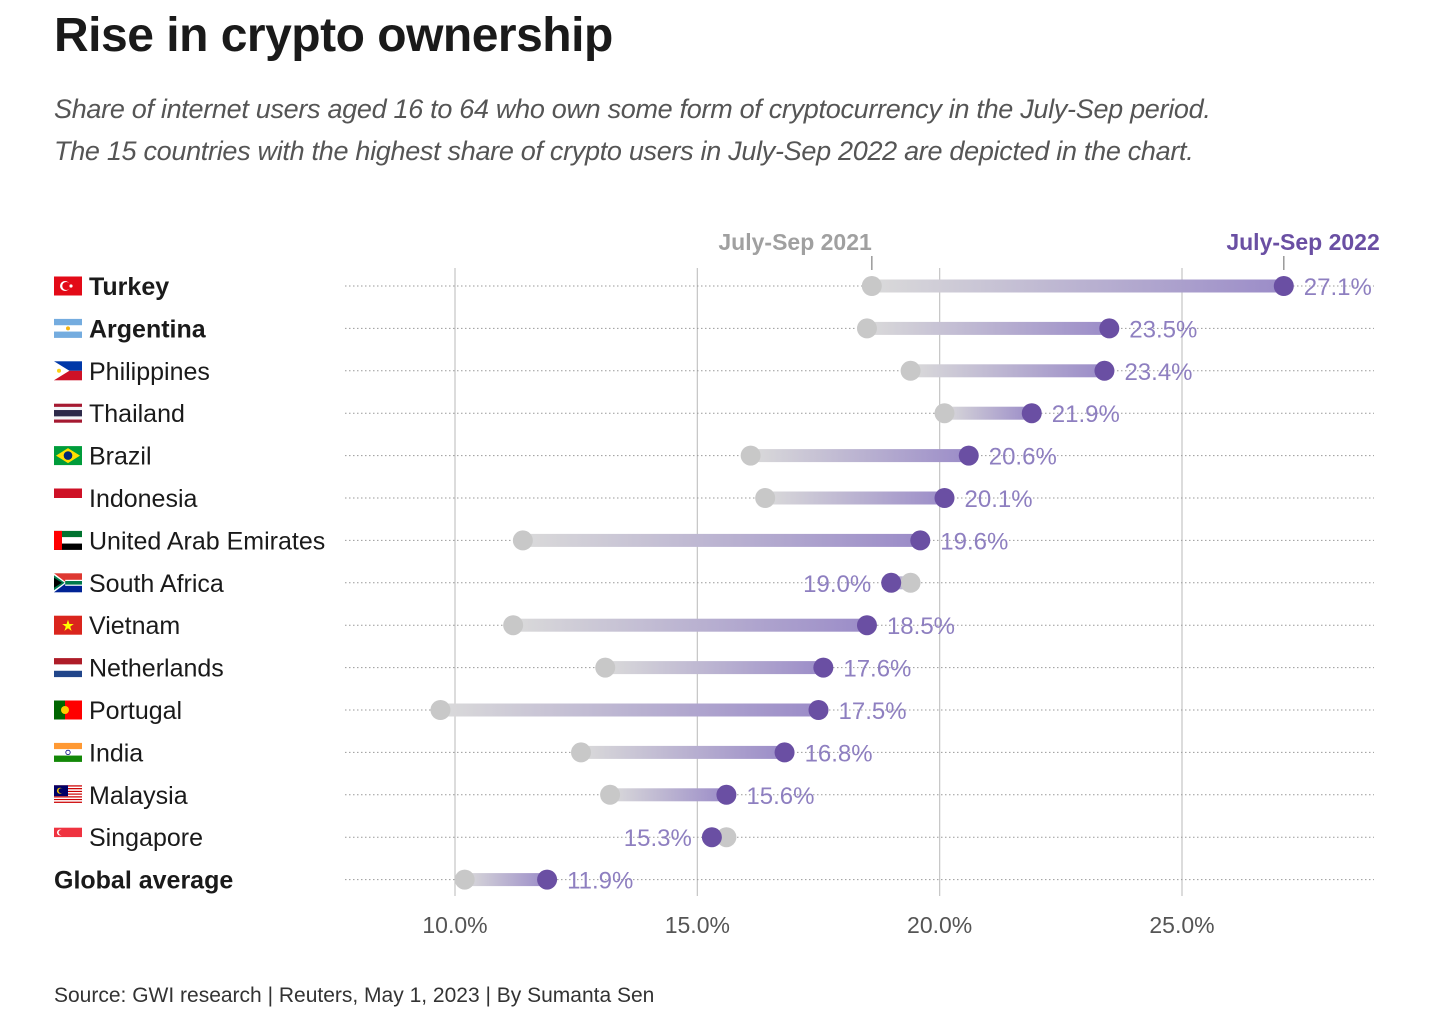 This screenshot has height=1021, width=1444. I want to click on dot-2021-portugal, so click(440, 710).